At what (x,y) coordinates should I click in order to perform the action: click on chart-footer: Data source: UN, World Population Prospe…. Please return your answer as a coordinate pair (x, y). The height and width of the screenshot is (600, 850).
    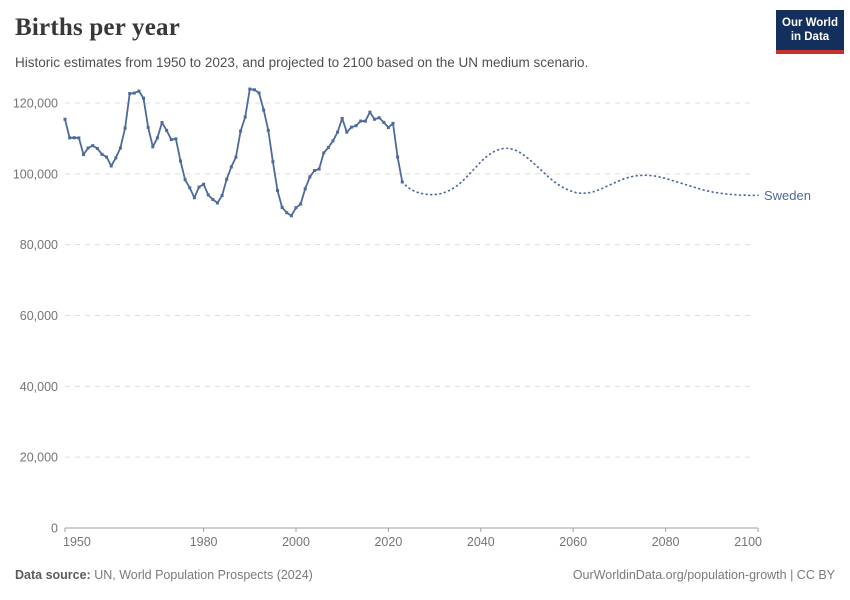
    Looking at the image, I should click on (425, 575).